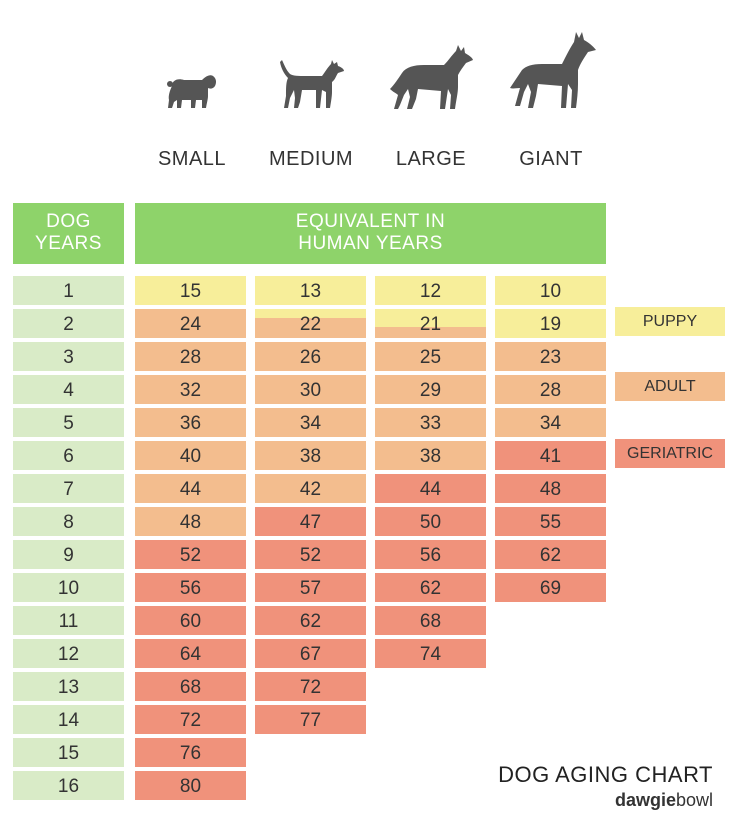 This screenshot has height=830, width=736. I want to click on human-year-cell-medium: 77, so click(310, 719).